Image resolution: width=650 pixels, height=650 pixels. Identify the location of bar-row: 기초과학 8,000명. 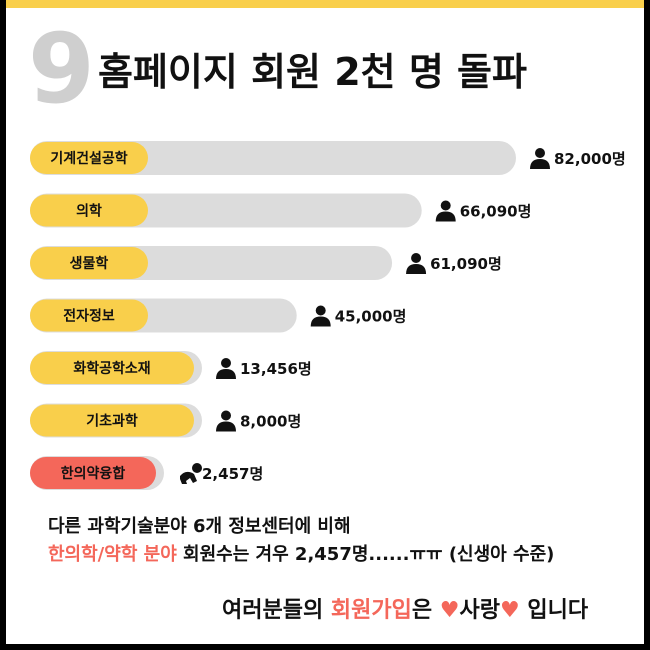
(165, 420).